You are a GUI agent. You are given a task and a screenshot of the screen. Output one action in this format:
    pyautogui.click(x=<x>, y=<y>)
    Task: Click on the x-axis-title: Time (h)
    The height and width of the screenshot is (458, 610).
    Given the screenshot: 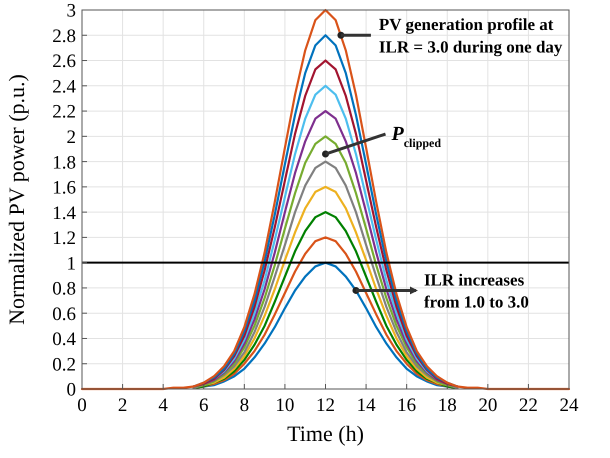 What is the action you would take?
    pyautogui.click(x=325, y=433)
    